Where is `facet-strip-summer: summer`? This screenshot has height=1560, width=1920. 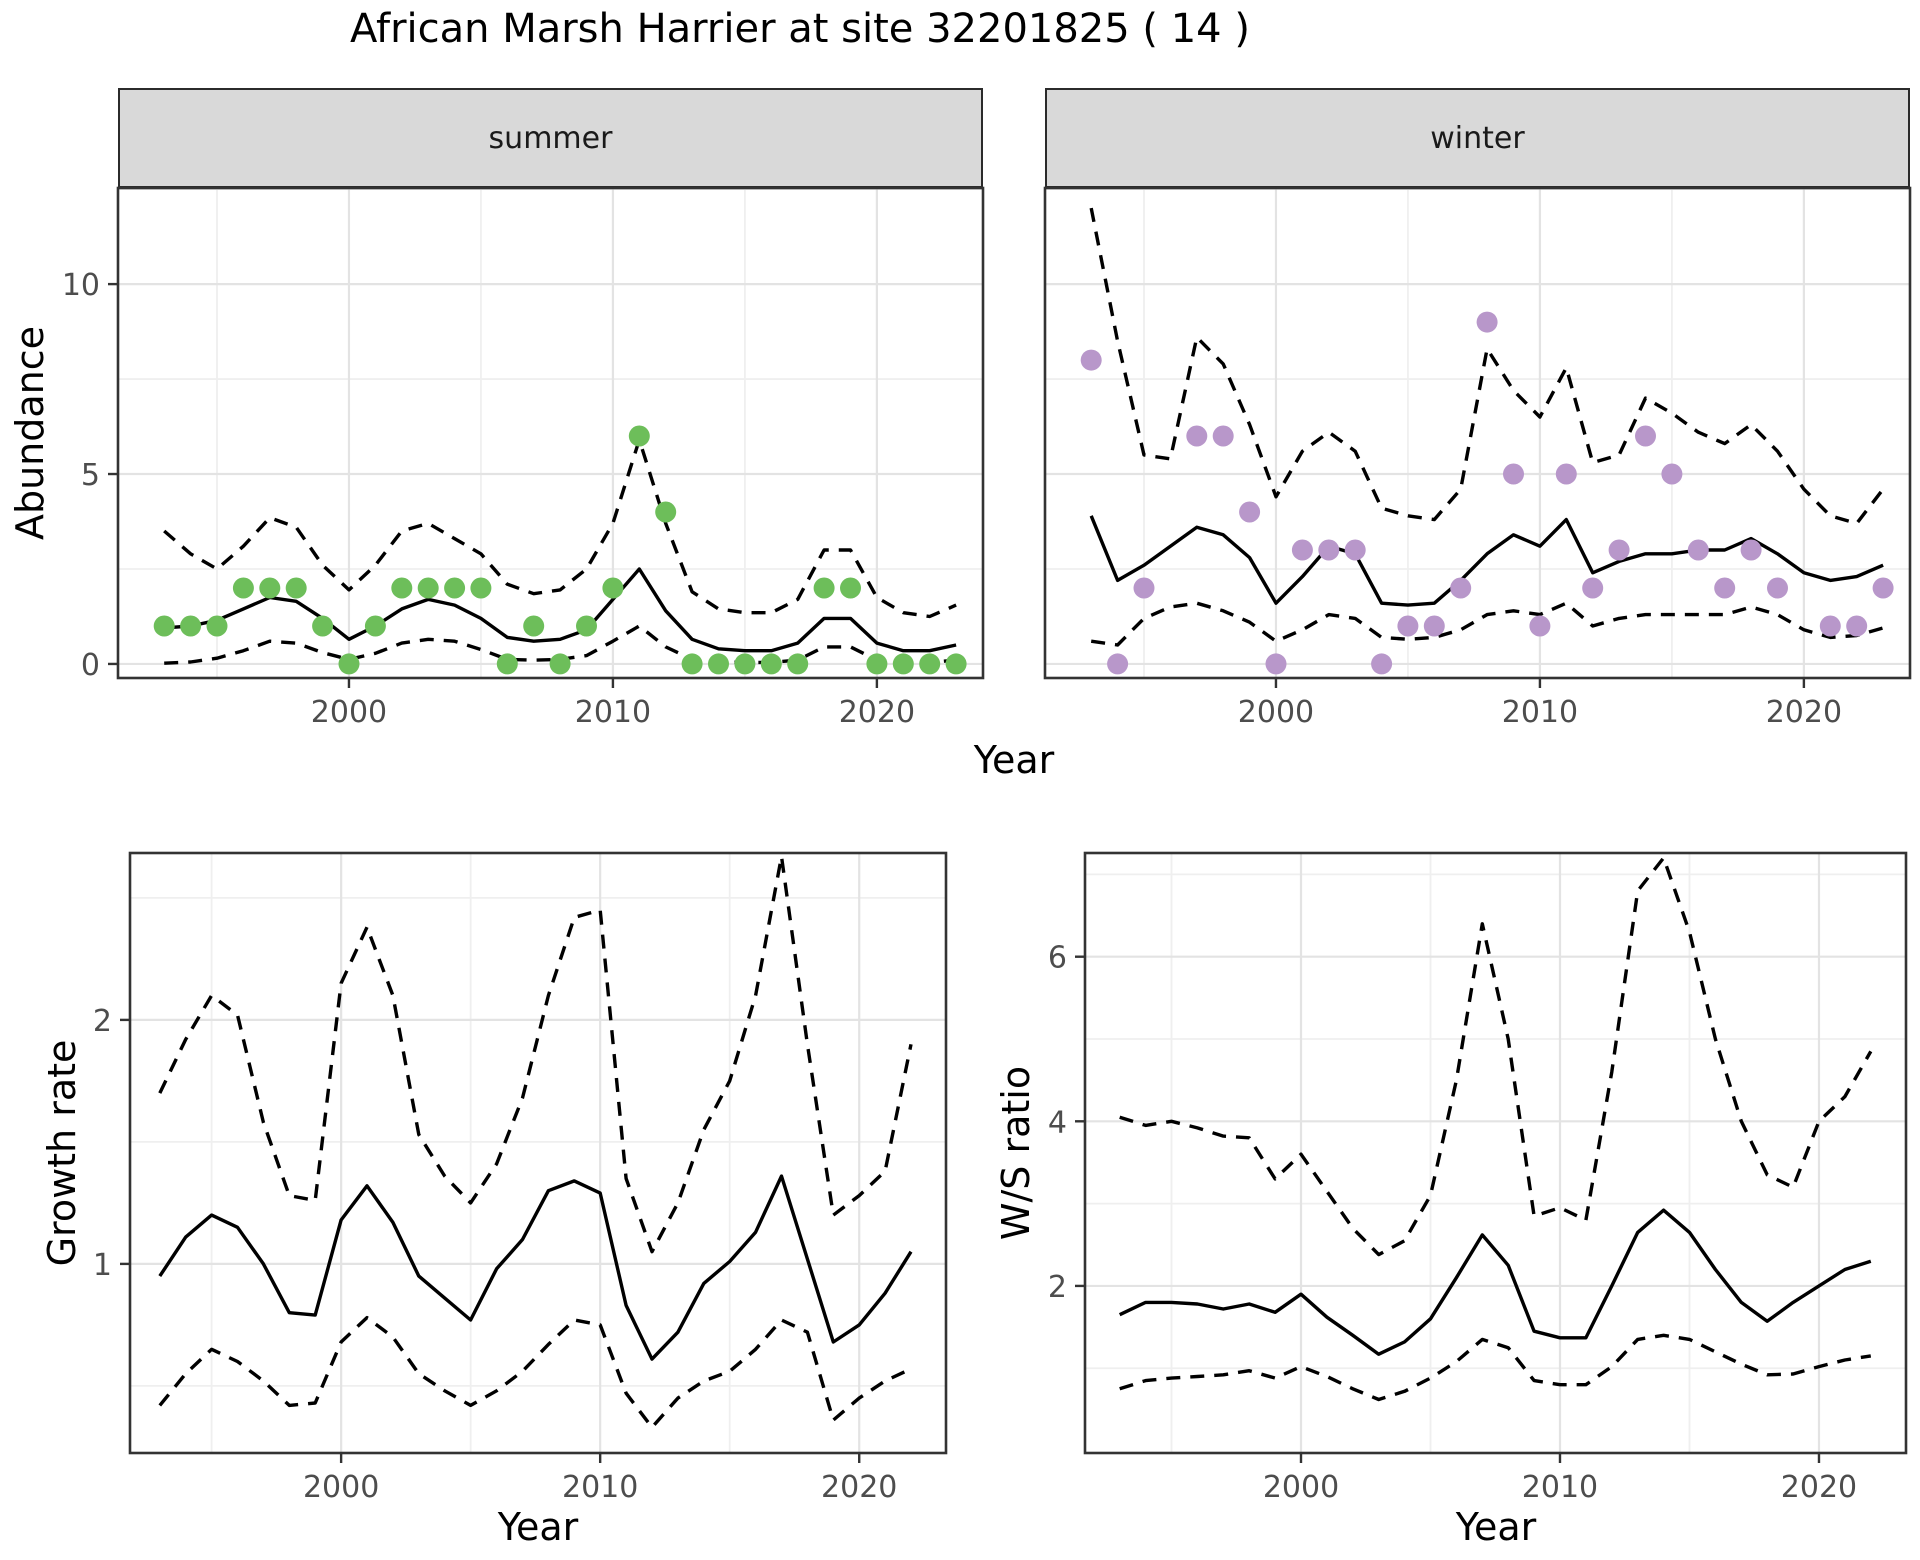 facet-strip-summer: summer is located at coordinates (550, 138).